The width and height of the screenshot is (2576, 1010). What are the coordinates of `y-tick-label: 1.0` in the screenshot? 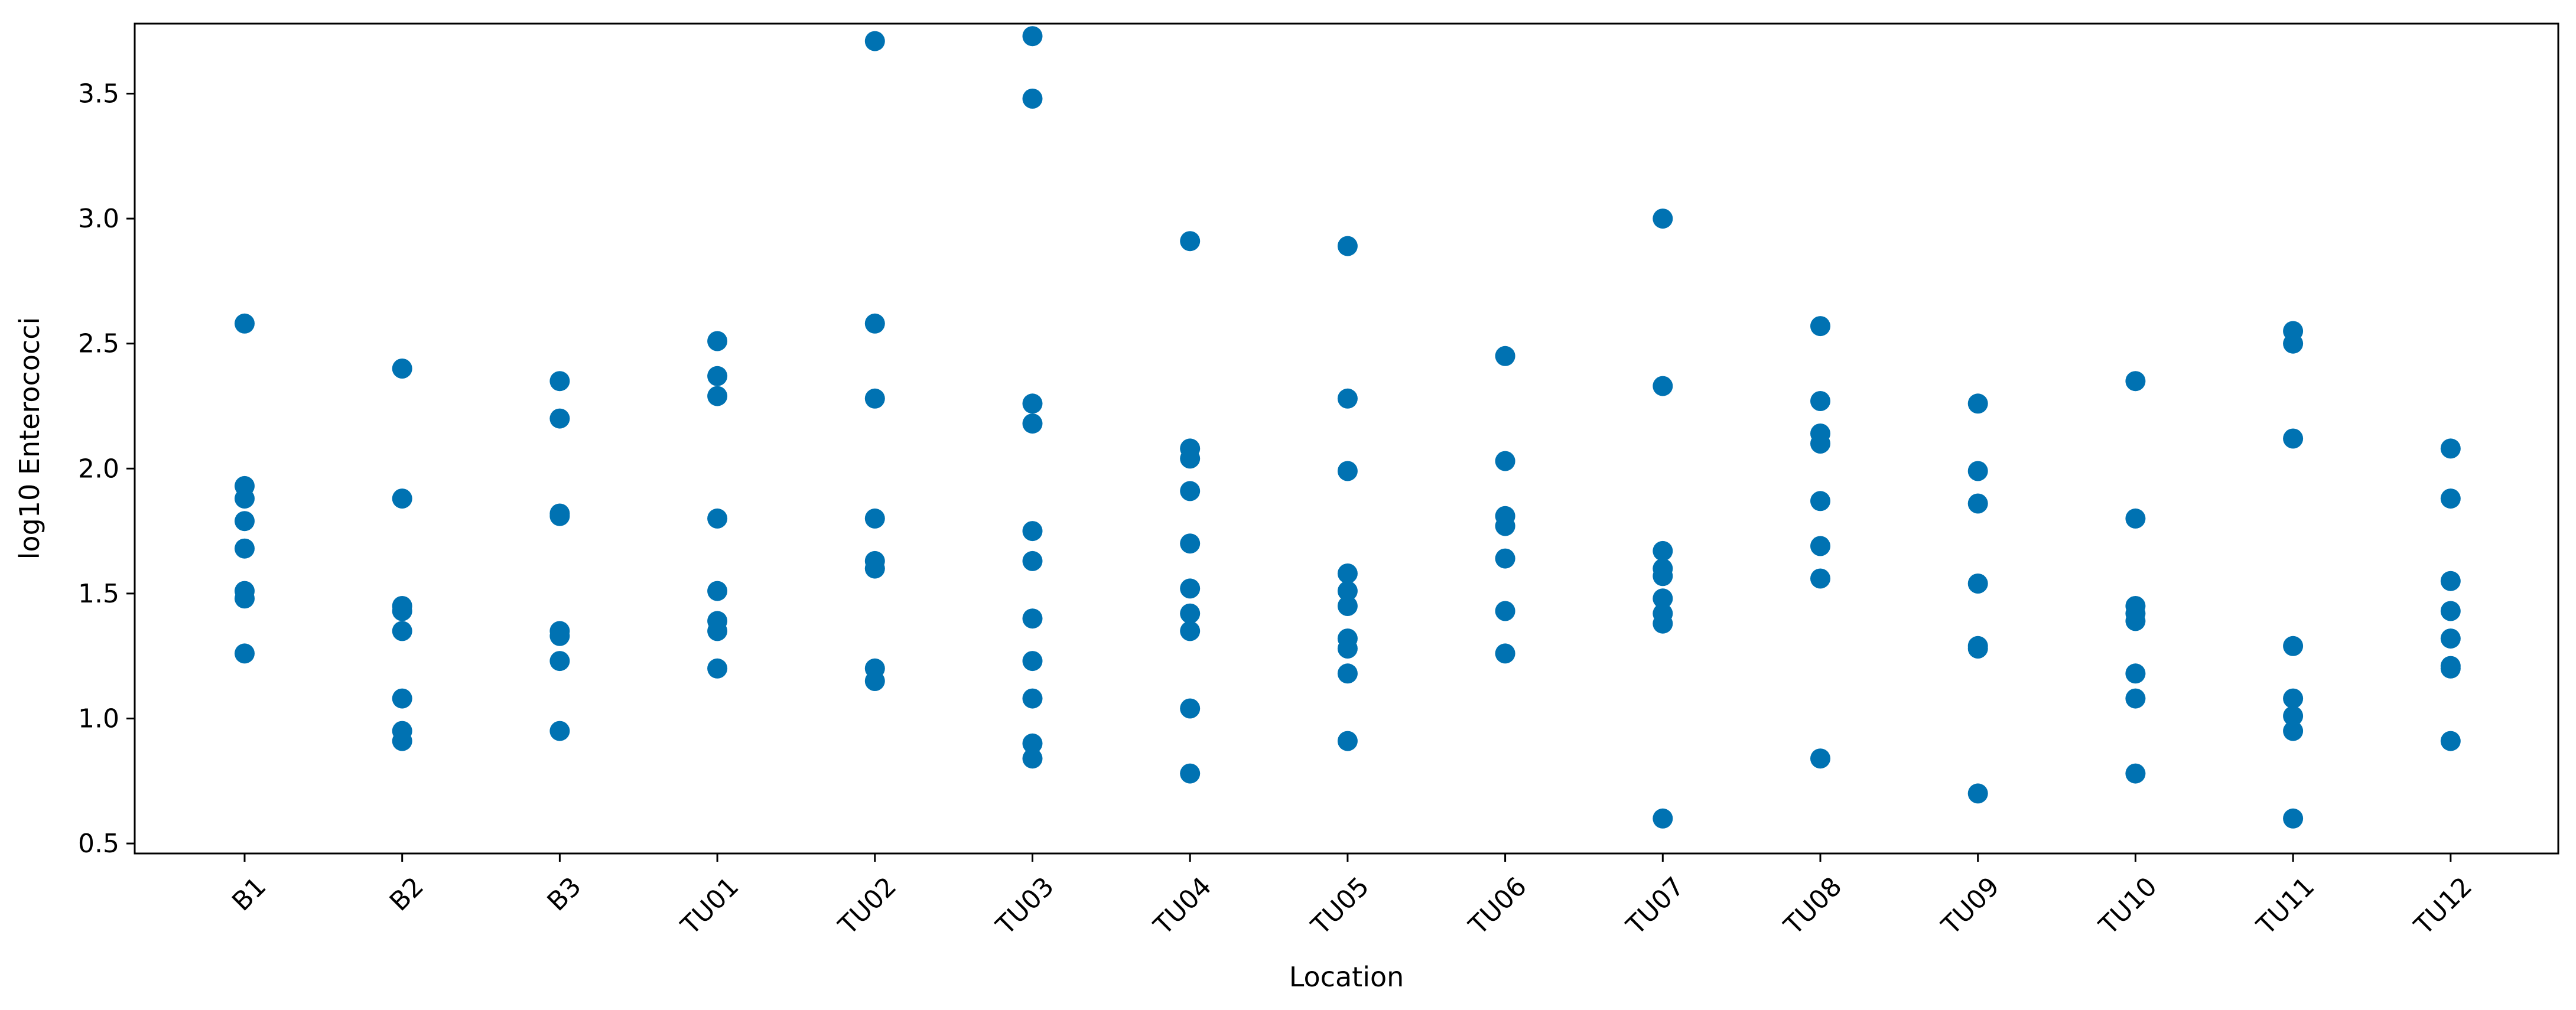 It's located at (98, 719).